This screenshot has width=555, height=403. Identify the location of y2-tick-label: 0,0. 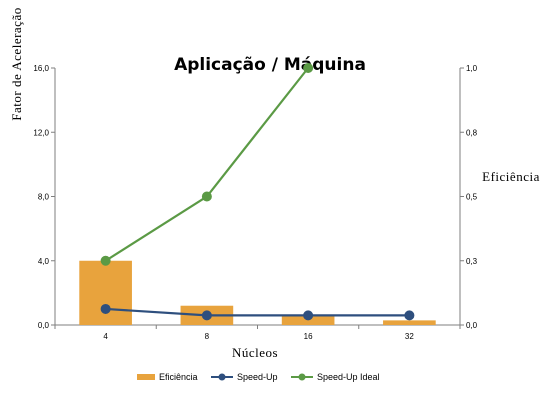
(472, 325).